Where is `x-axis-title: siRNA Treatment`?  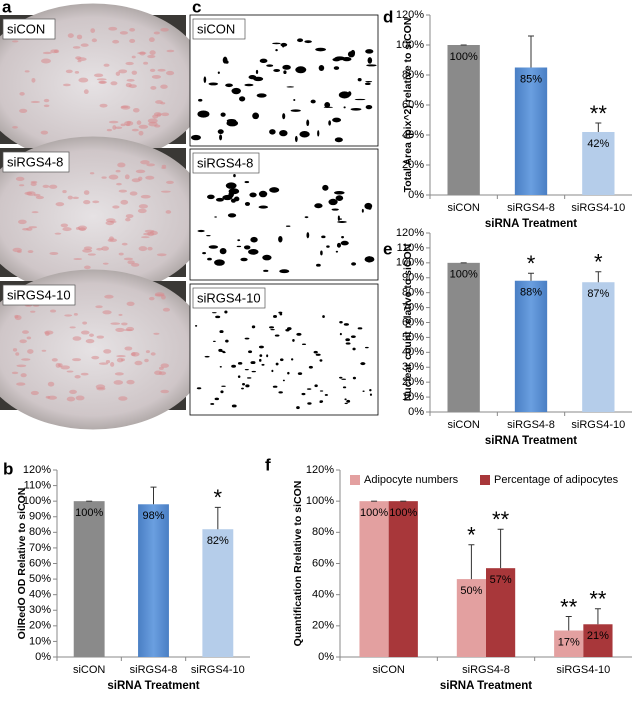 x-axis-title: siRNA Treatment is located at coordinates (531, 441).